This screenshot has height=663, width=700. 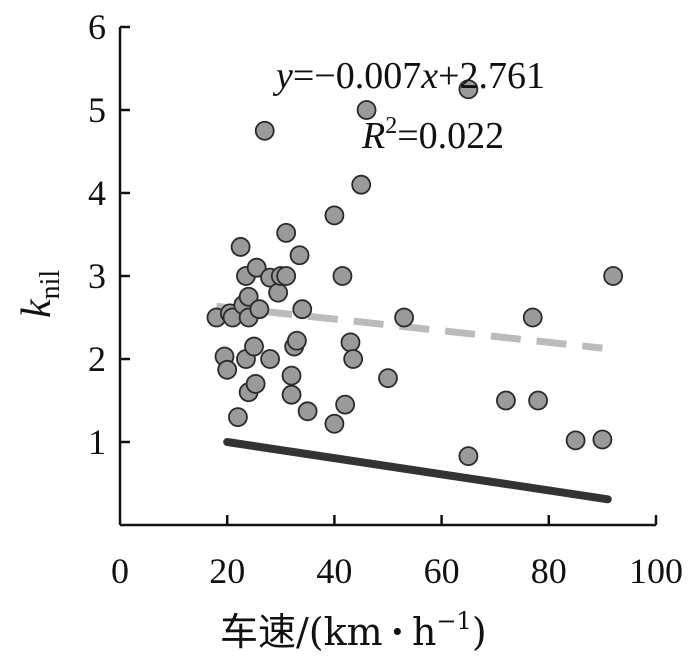 I want to click on x-tick-label: 100, so click(x=656, y=571).